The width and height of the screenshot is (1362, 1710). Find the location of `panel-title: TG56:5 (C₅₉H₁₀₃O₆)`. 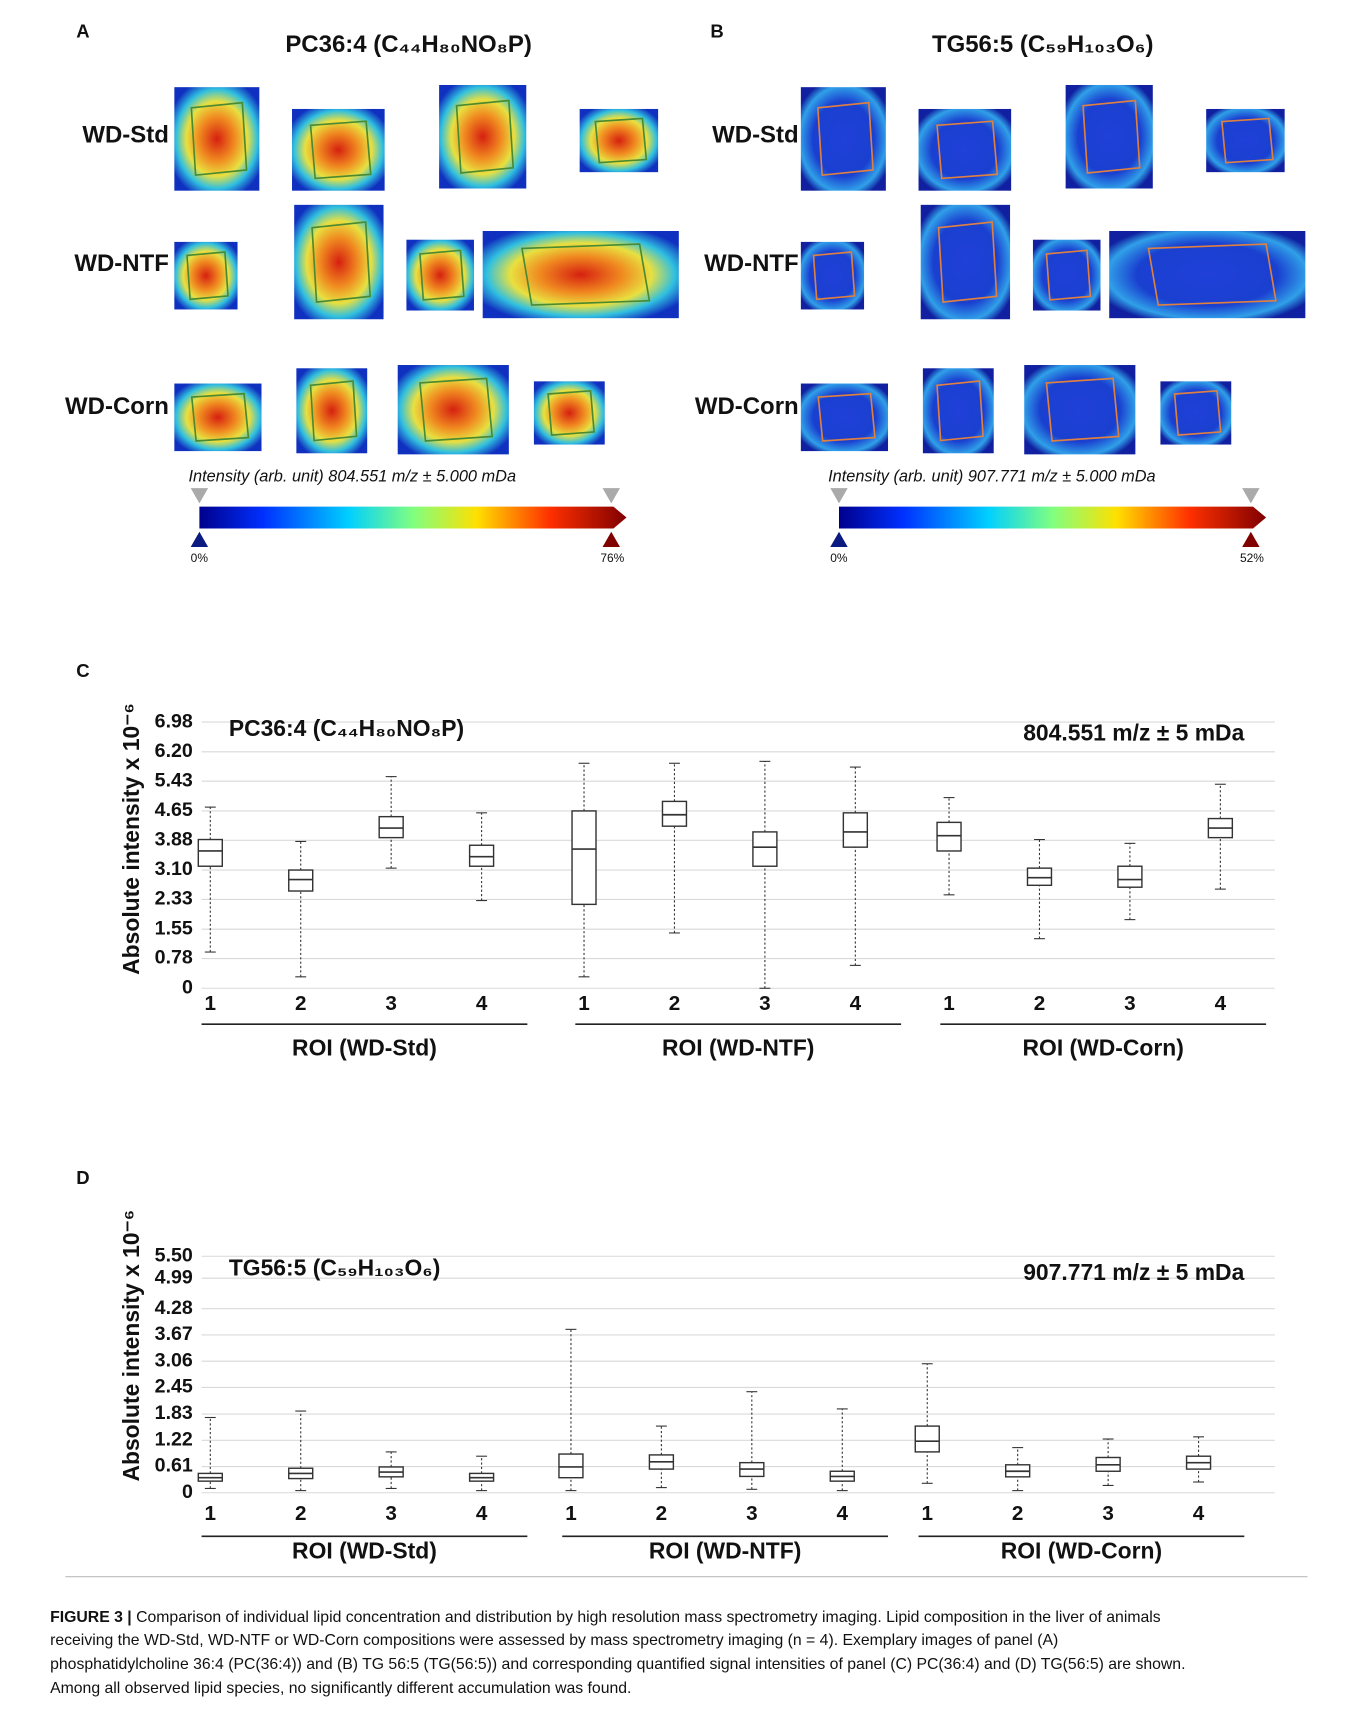

panel-title: TG56:5 (C₅₉H₁₀₃O₆) is located at coordinates (1043, 44).